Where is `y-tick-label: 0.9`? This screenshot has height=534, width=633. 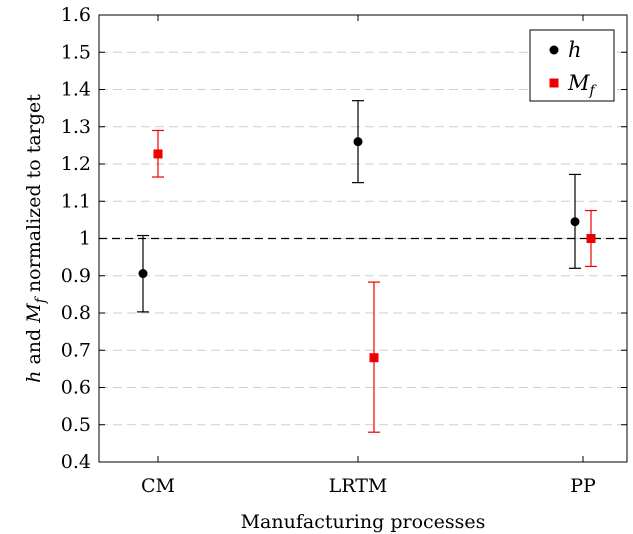 y-tick-label: 0.9 is located at coordinates (76, 276).